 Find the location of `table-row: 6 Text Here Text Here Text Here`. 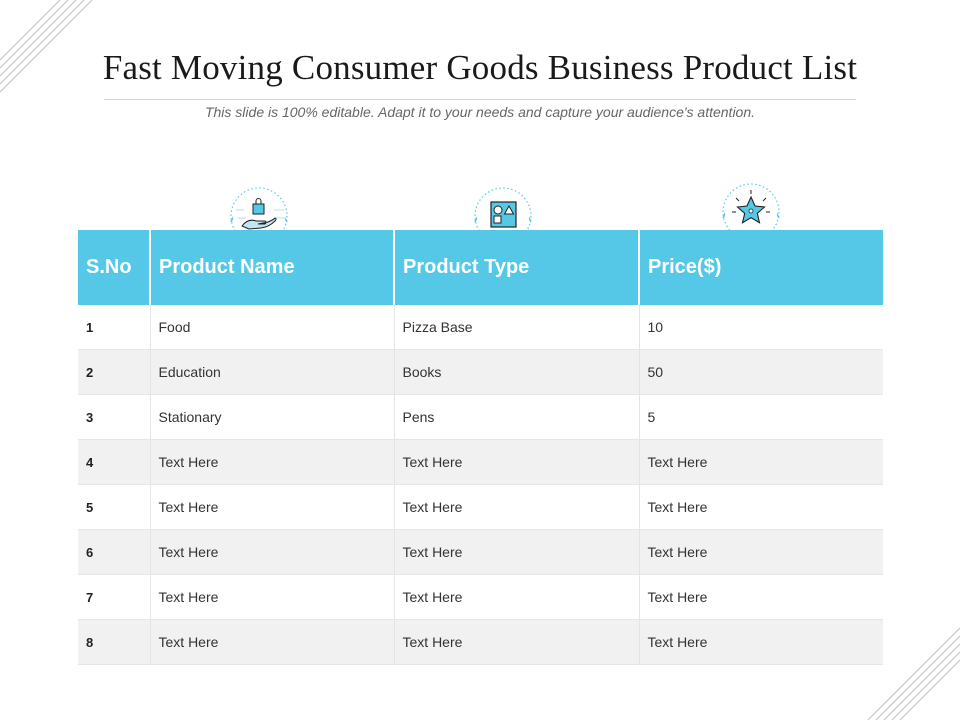

table-row: 6 Text Here Text Here Text Here is located at coordinates (480, 552).